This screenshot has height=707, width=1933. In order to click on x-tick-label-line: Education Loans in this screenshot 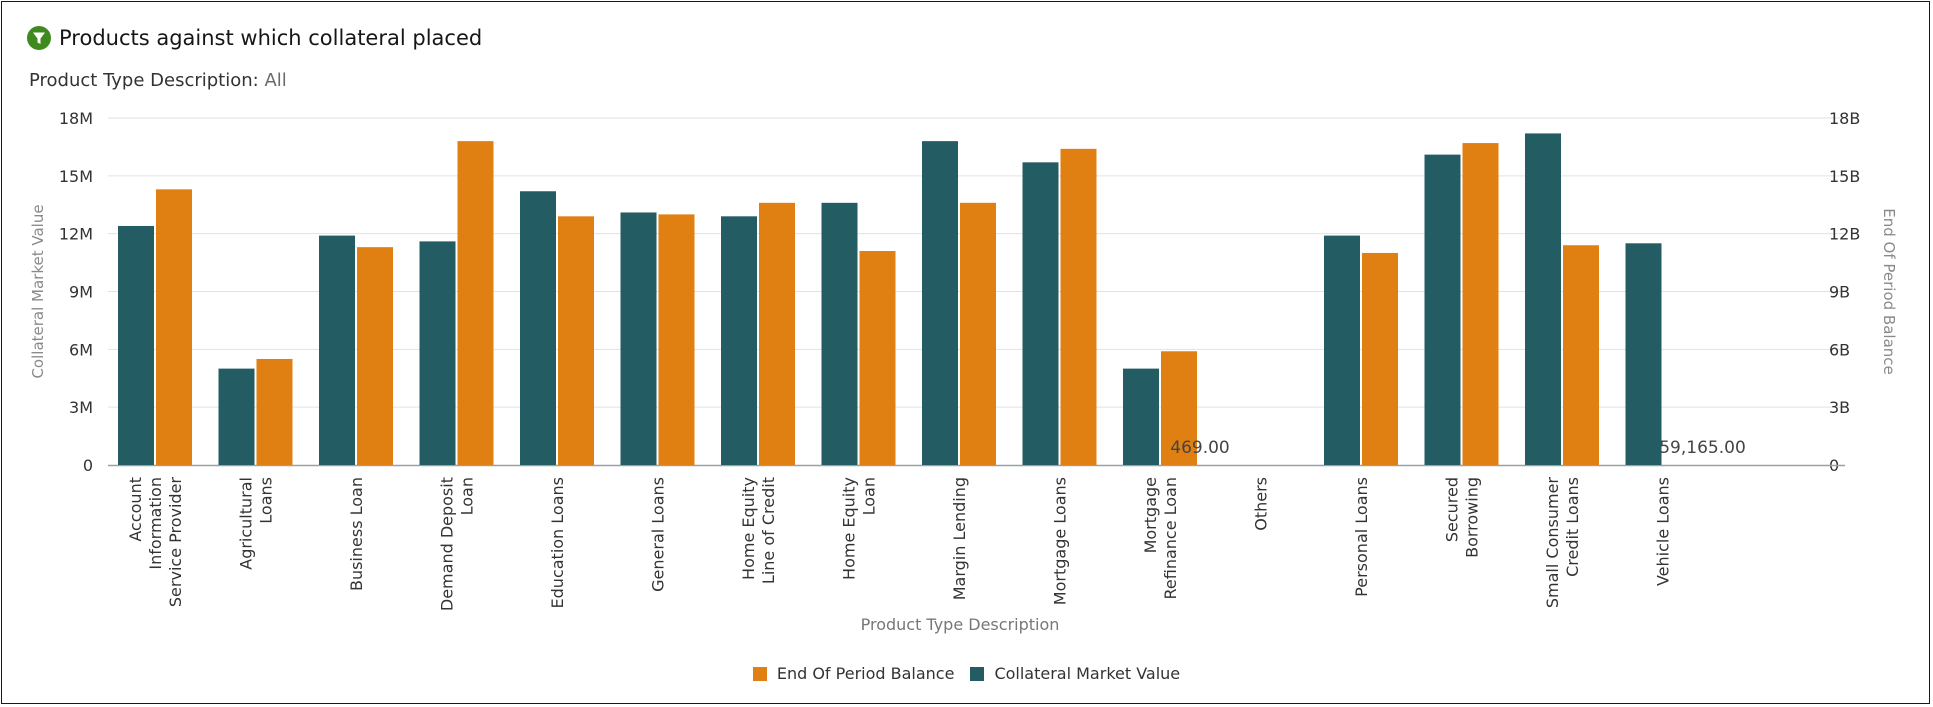, I will do `click(557, 542)`.